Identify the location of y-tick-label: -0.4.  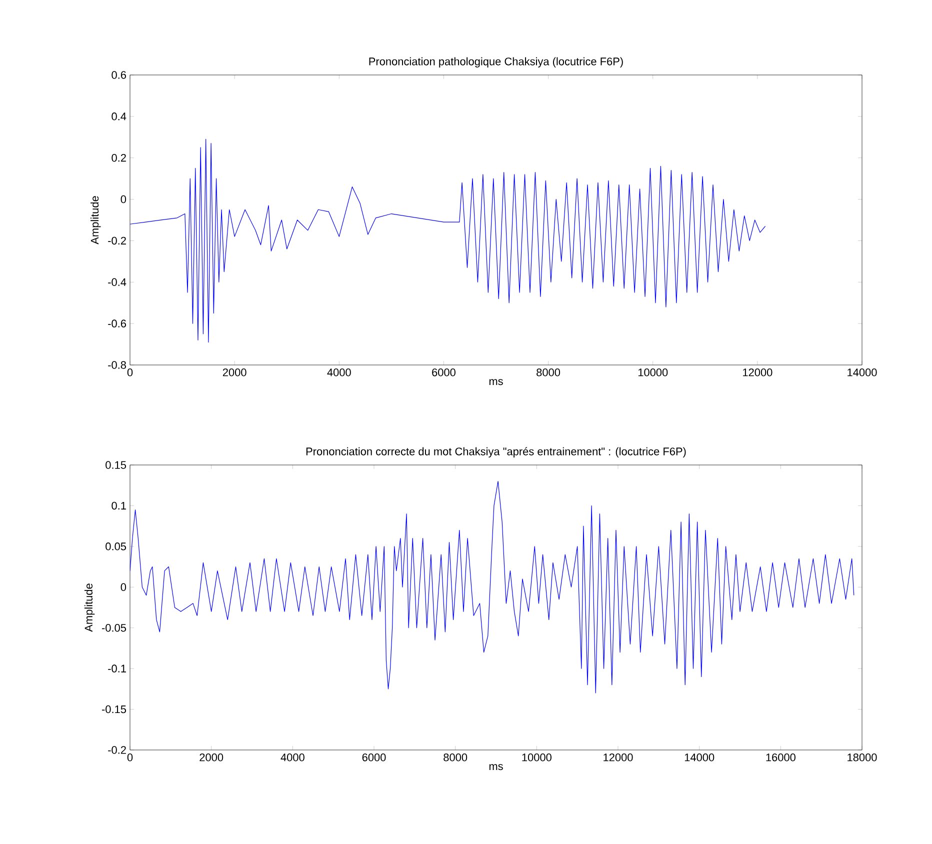
(117, 282).